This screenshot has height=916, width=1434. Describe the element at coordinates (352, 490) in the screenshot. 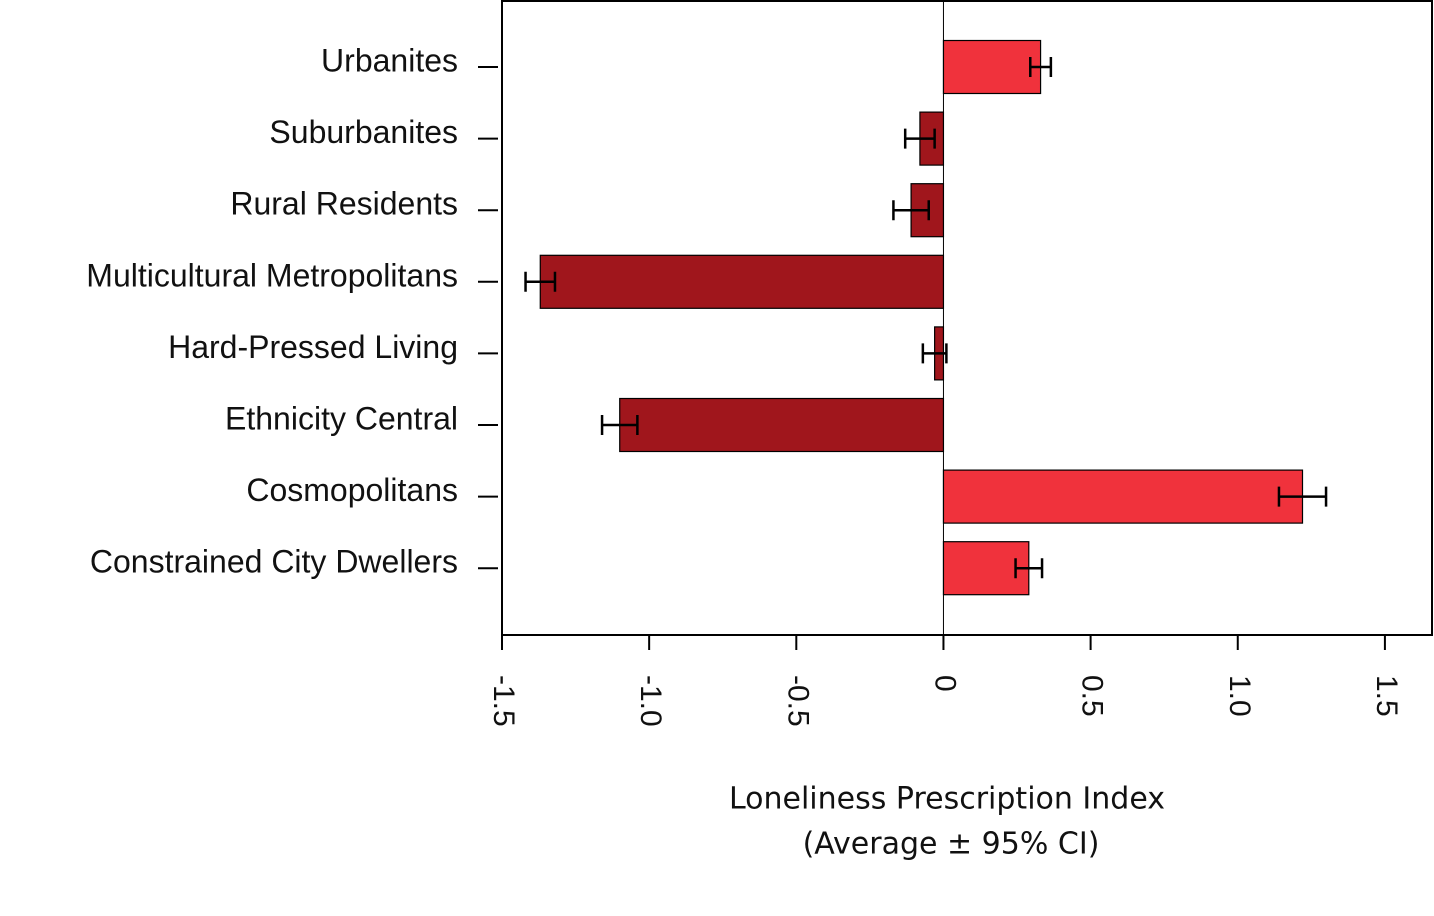

I see `y-tick-label: Cosmopolitans` at that location.